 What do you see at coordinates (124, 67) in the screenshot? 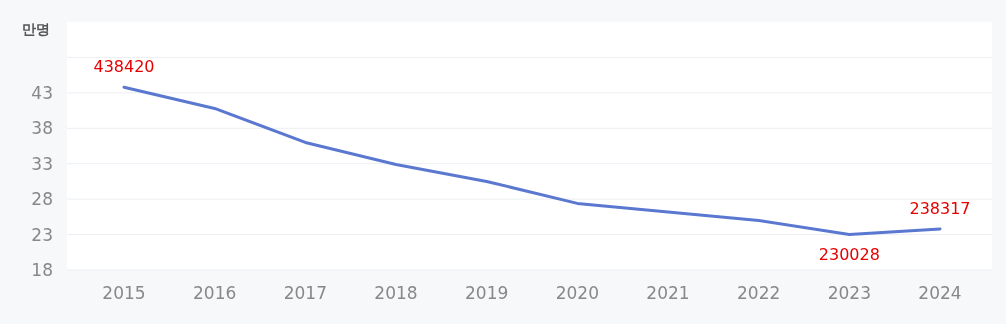
I see `annotation: 438420` at bounding box center [124, 67].